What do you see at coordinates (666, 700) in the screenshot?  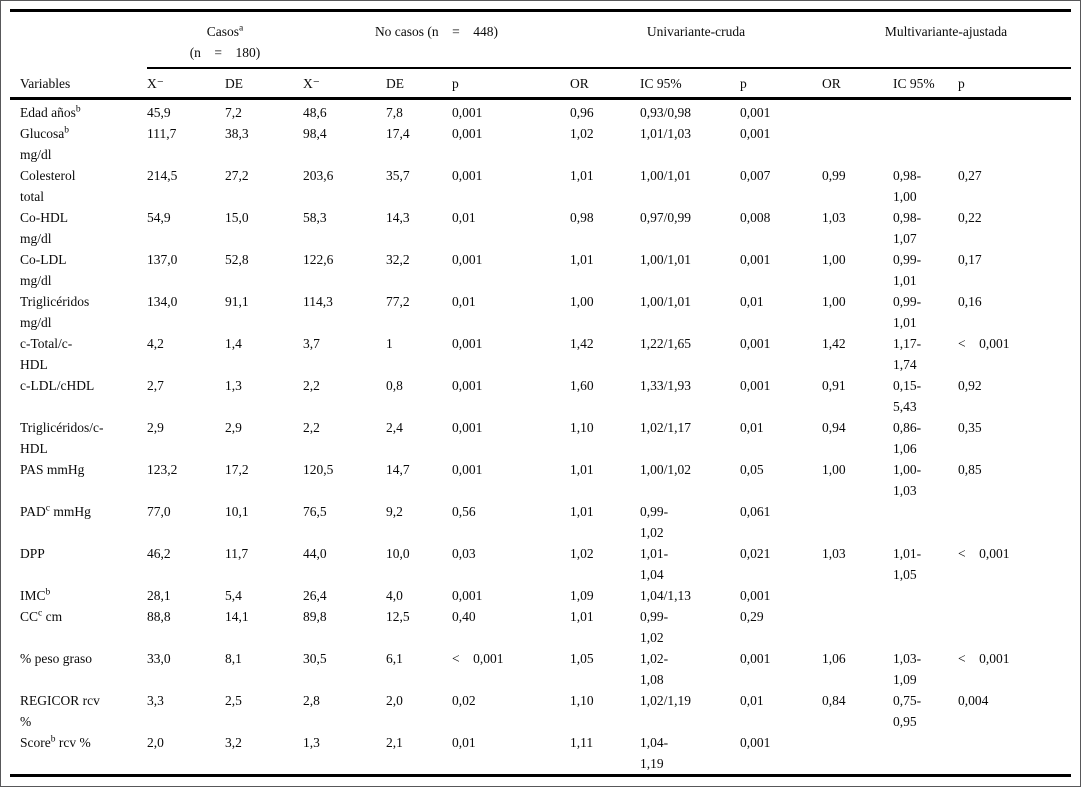 I see `cell-ic95-crude: 1,02/1,19` at bounding box center [666, 700].